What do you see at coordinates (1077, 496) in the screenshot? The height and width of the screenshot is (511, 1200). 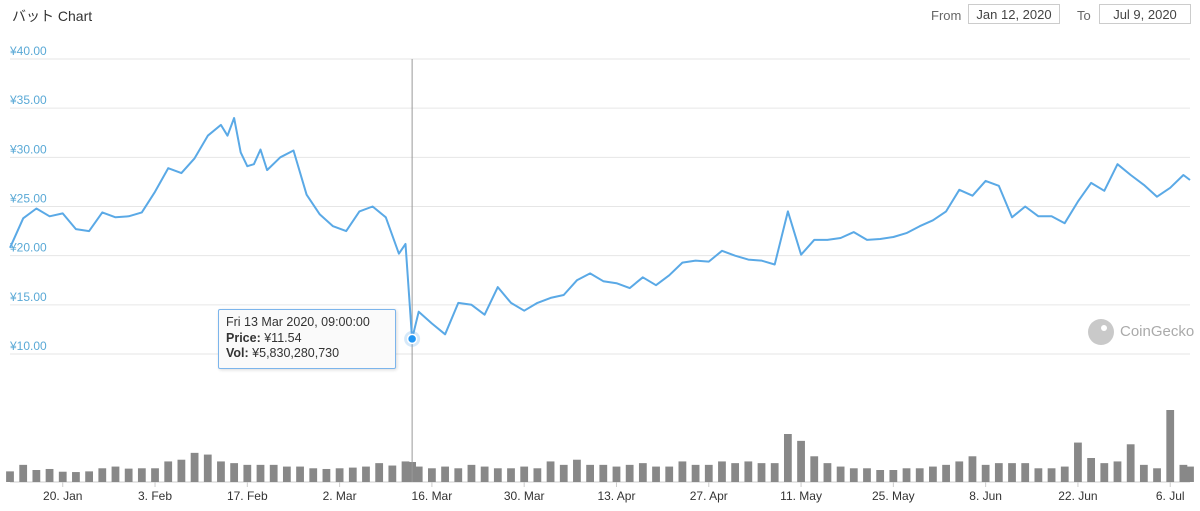 I see `x-tick-label: 22. Jun` at bounding box center [1077, 496].